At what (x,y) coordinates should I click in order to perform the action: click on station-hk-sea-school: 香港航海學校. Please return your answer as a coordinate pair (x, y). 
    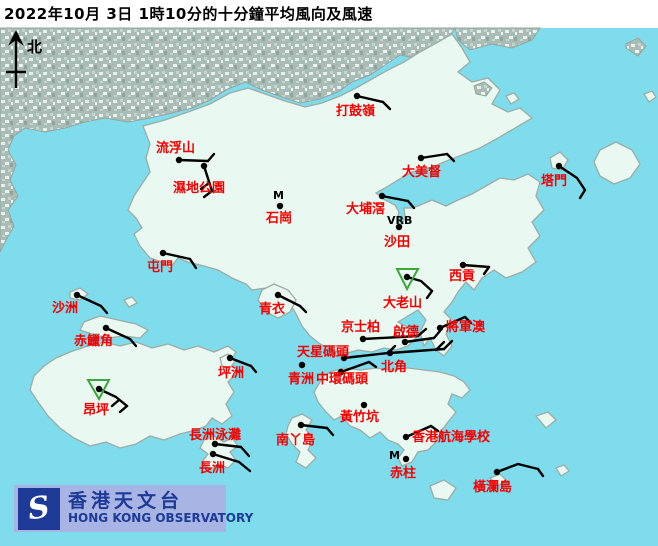
    Looking at the image, I should click on (446, 434).